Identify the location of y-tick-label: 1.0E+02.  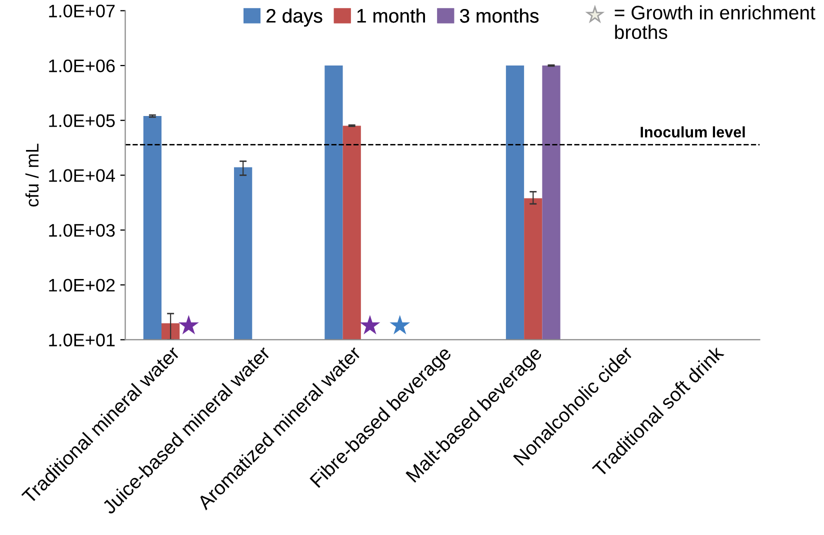
(82, 285).